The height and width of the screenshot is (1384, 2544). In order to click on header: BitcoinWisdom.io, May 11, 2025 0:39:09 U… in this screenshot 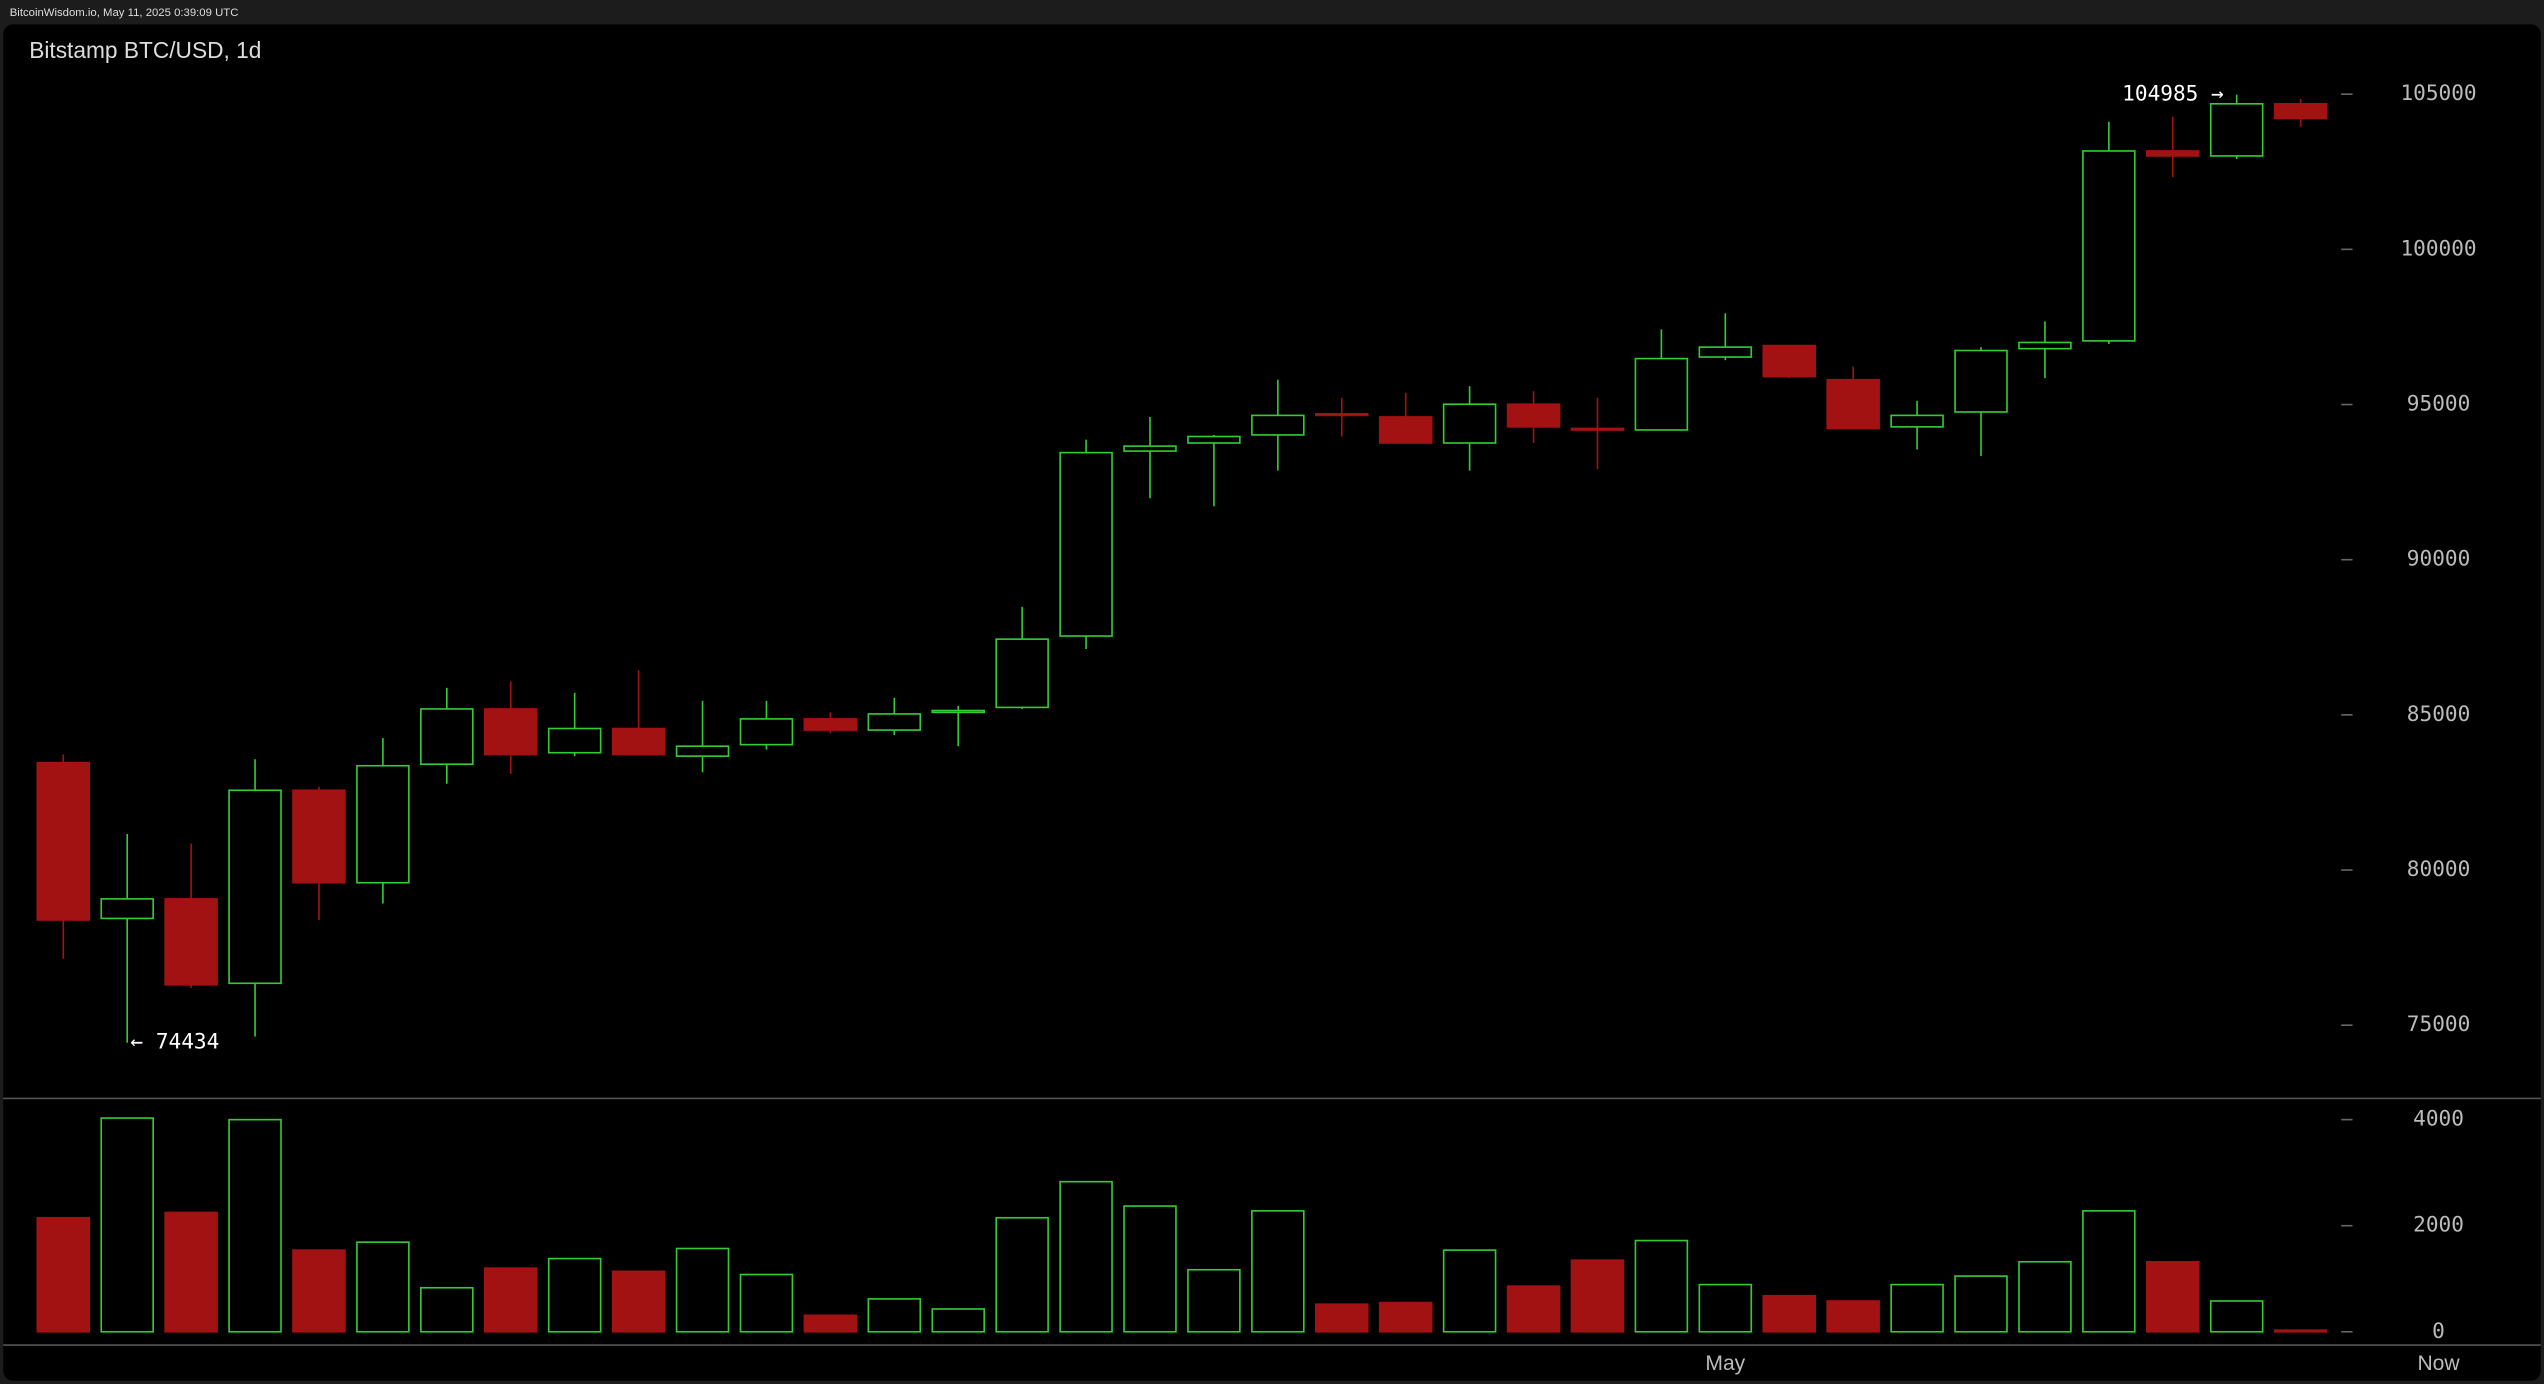, I will do `click(124, 13)`.